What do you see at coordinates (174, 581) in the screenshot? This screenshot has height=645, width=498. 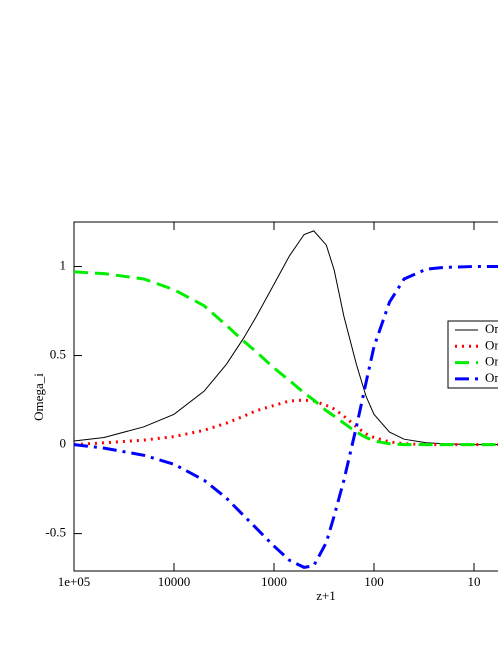 I see `x-tick-label: 10000` at bounding box center [174, 581].